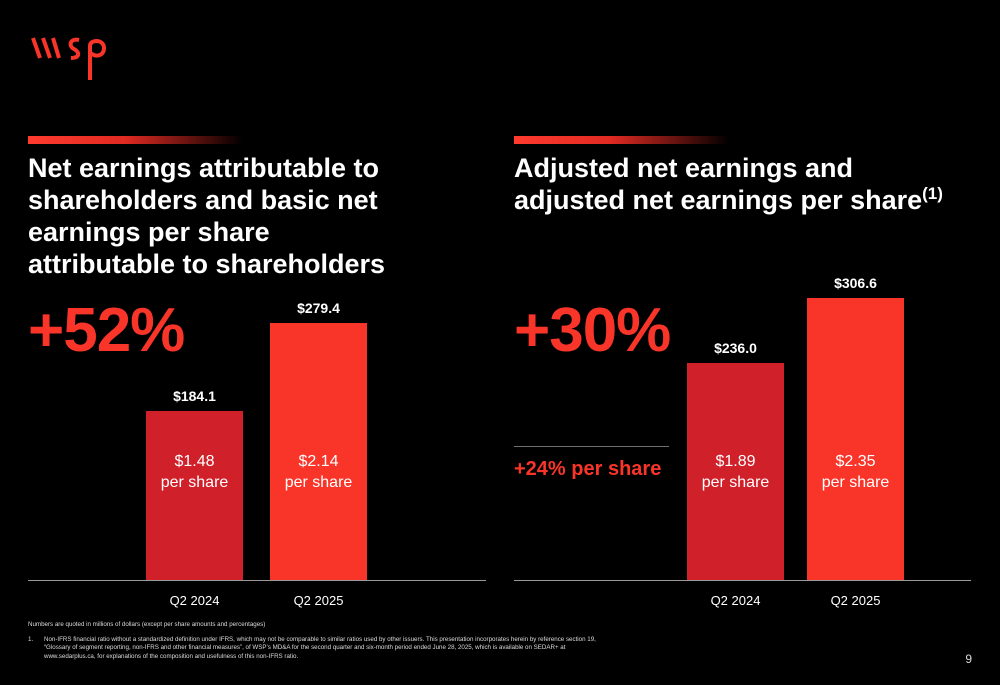 This screenshot has height=685, width=1000. What do you see at coordinates (135, 140) in the screenshot?
I see `left-accent-bar` at bounding box center [135, 140].